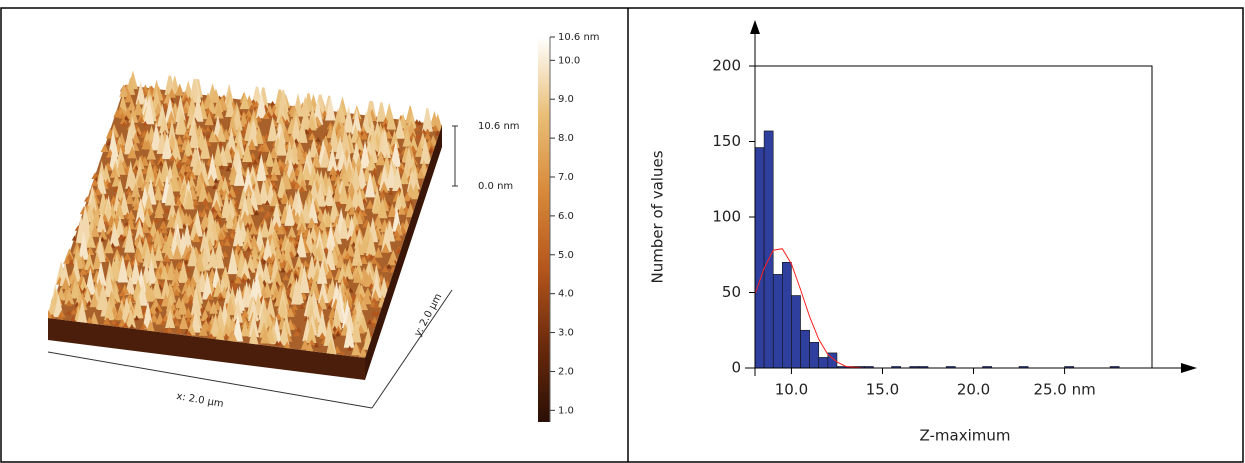 The width and height of the screenshot is (1245, 463). Describe the element at coordinates (731, 292) in the screenshot. I see `y-tick-label: 50` at that location.